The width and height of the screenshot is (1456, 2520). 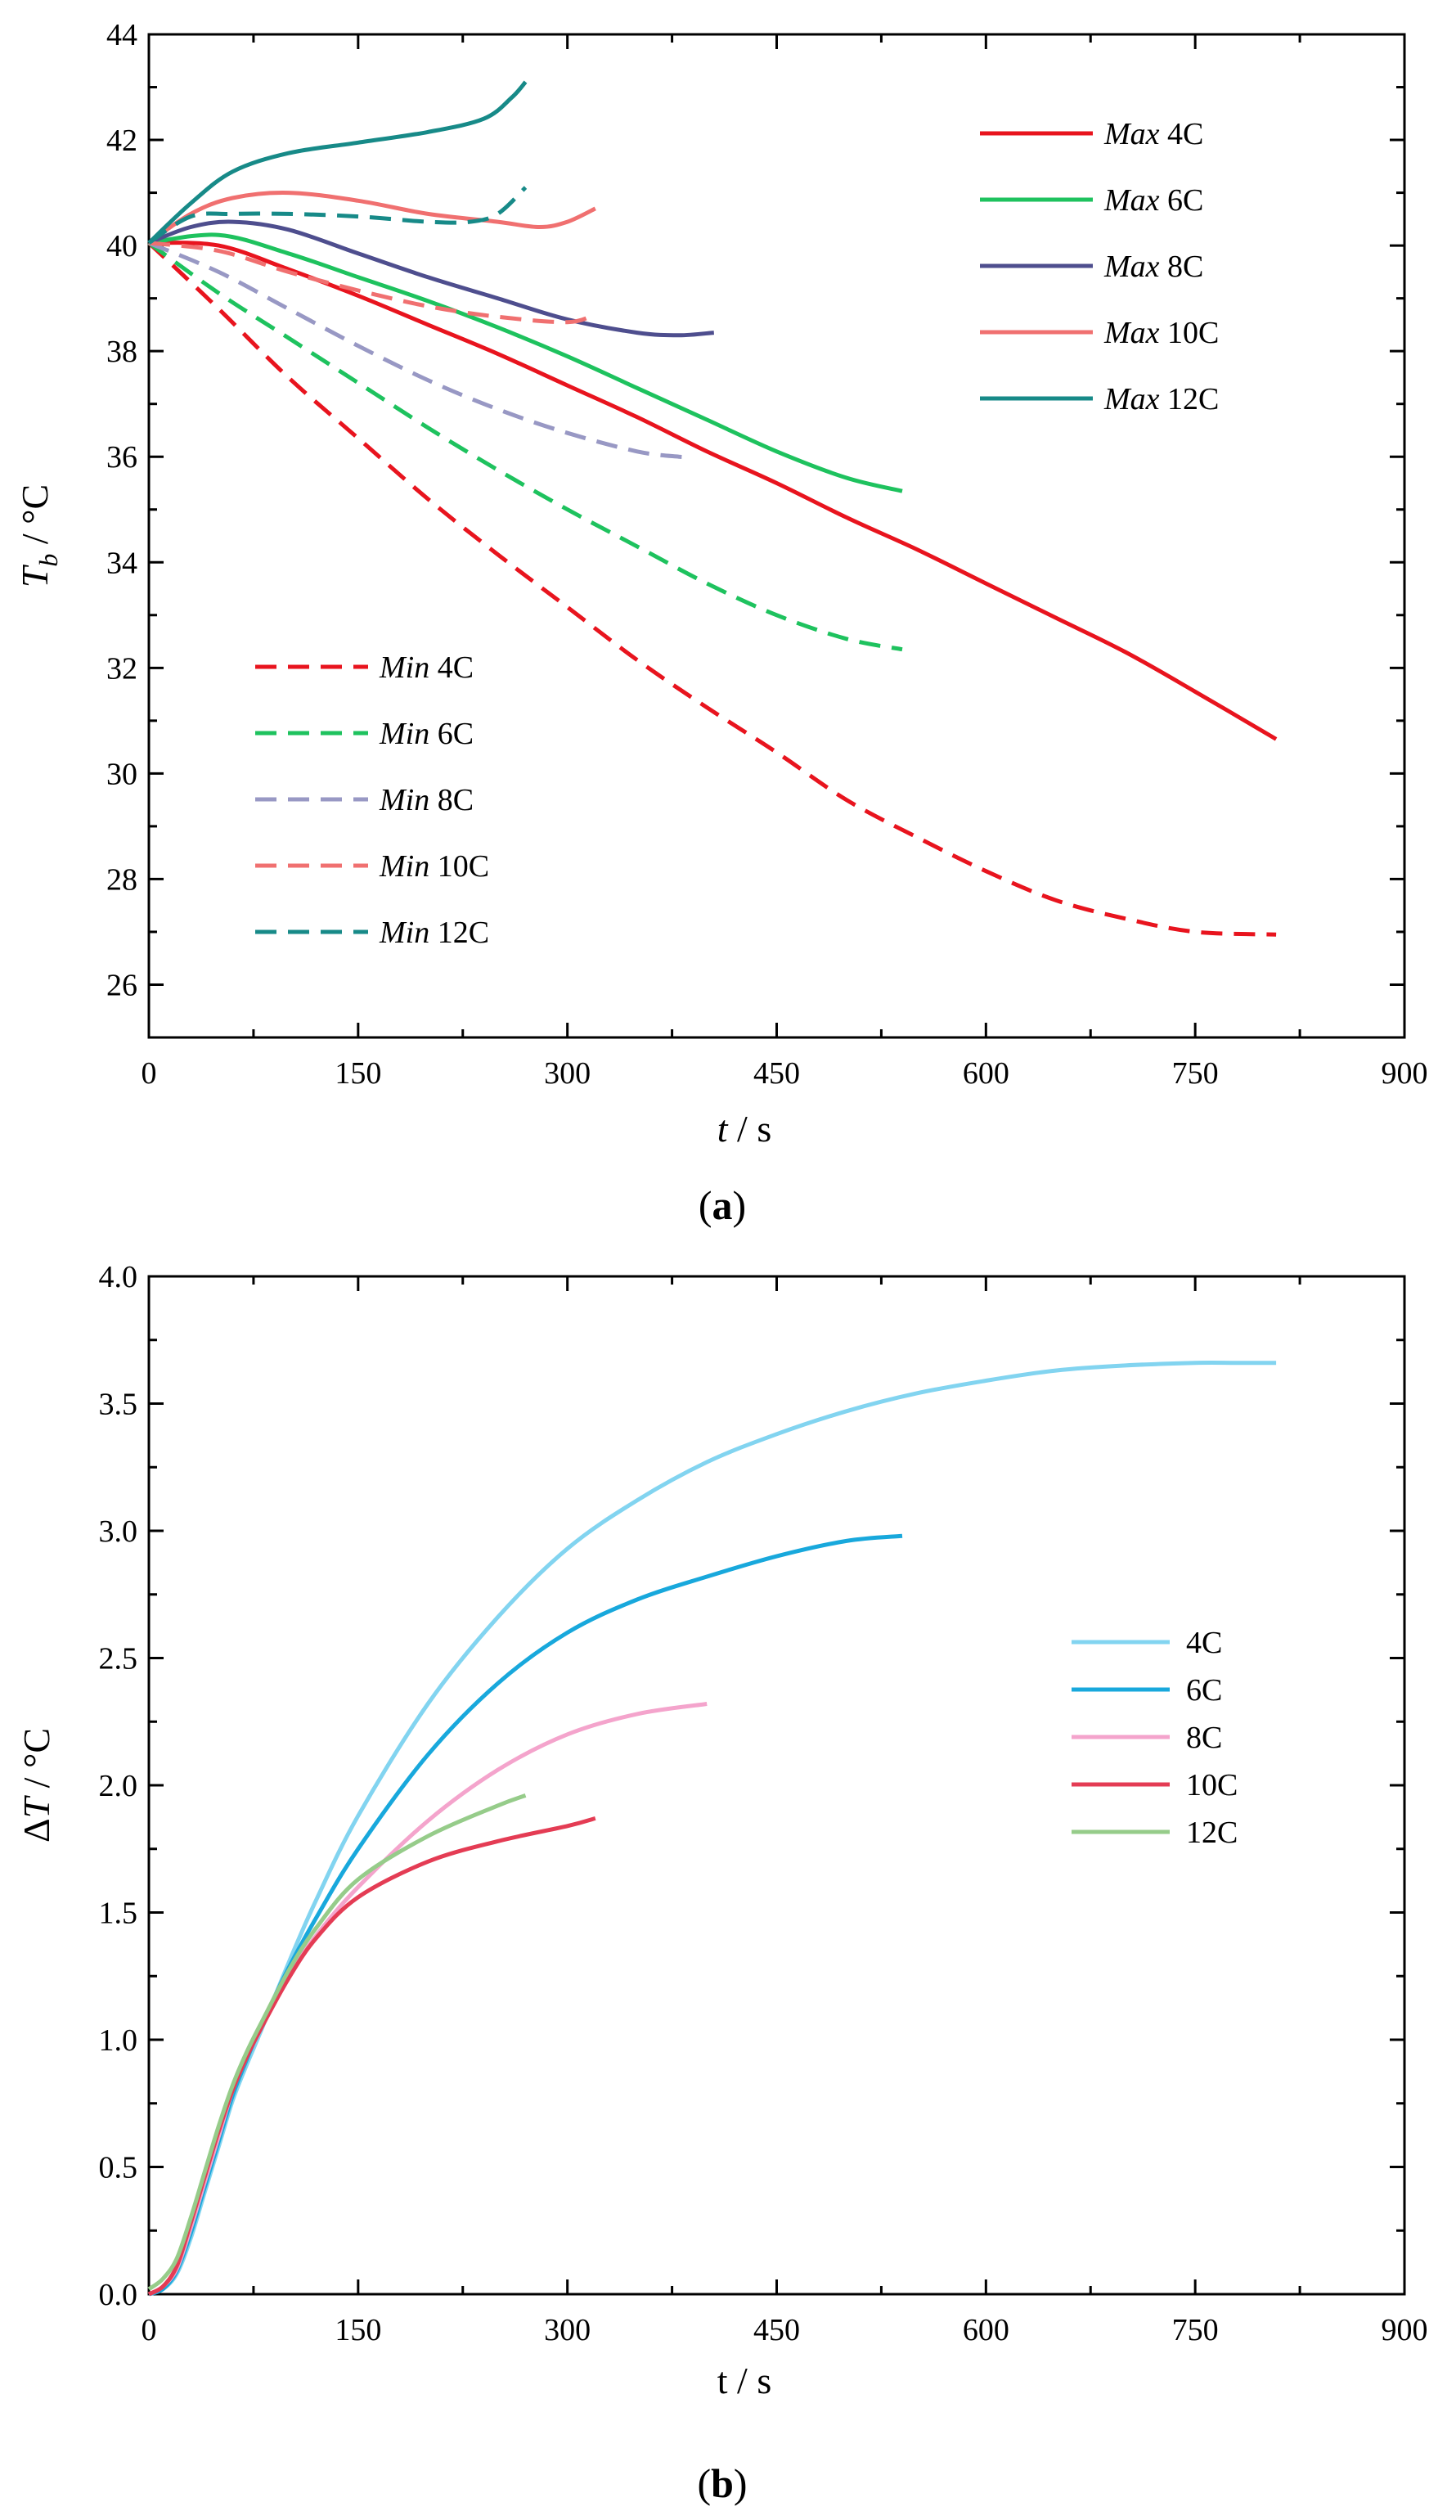 I want to click on series-line-max-8c, so click(x=431, y=279).